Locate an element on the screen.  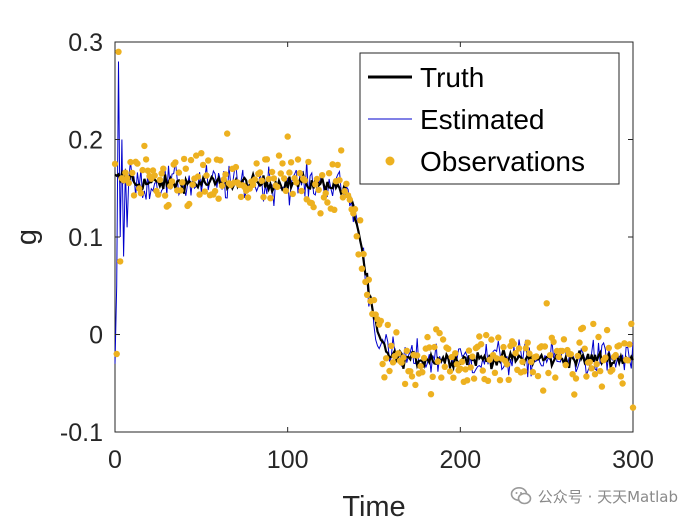
x-tick-label: 100 is located at coordinates (288, 460).